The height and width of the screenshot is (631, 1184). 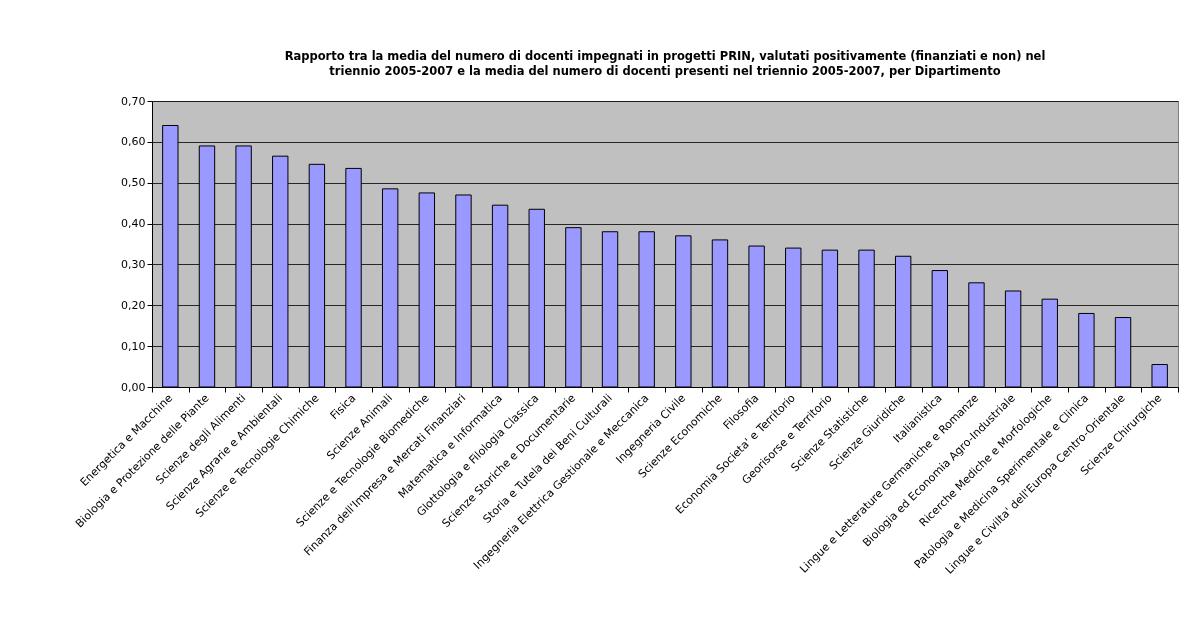 I want to click on chart-title: Rapporto tra la media del numero di docenti impegnati in progetti PRIN, valutati positivamente (finanziati e non) nel triennio 2005-2007 e la media del numero di docenti presenti nel triennio 2005-2007, per Dipartimento, so click(x=665, y=63).